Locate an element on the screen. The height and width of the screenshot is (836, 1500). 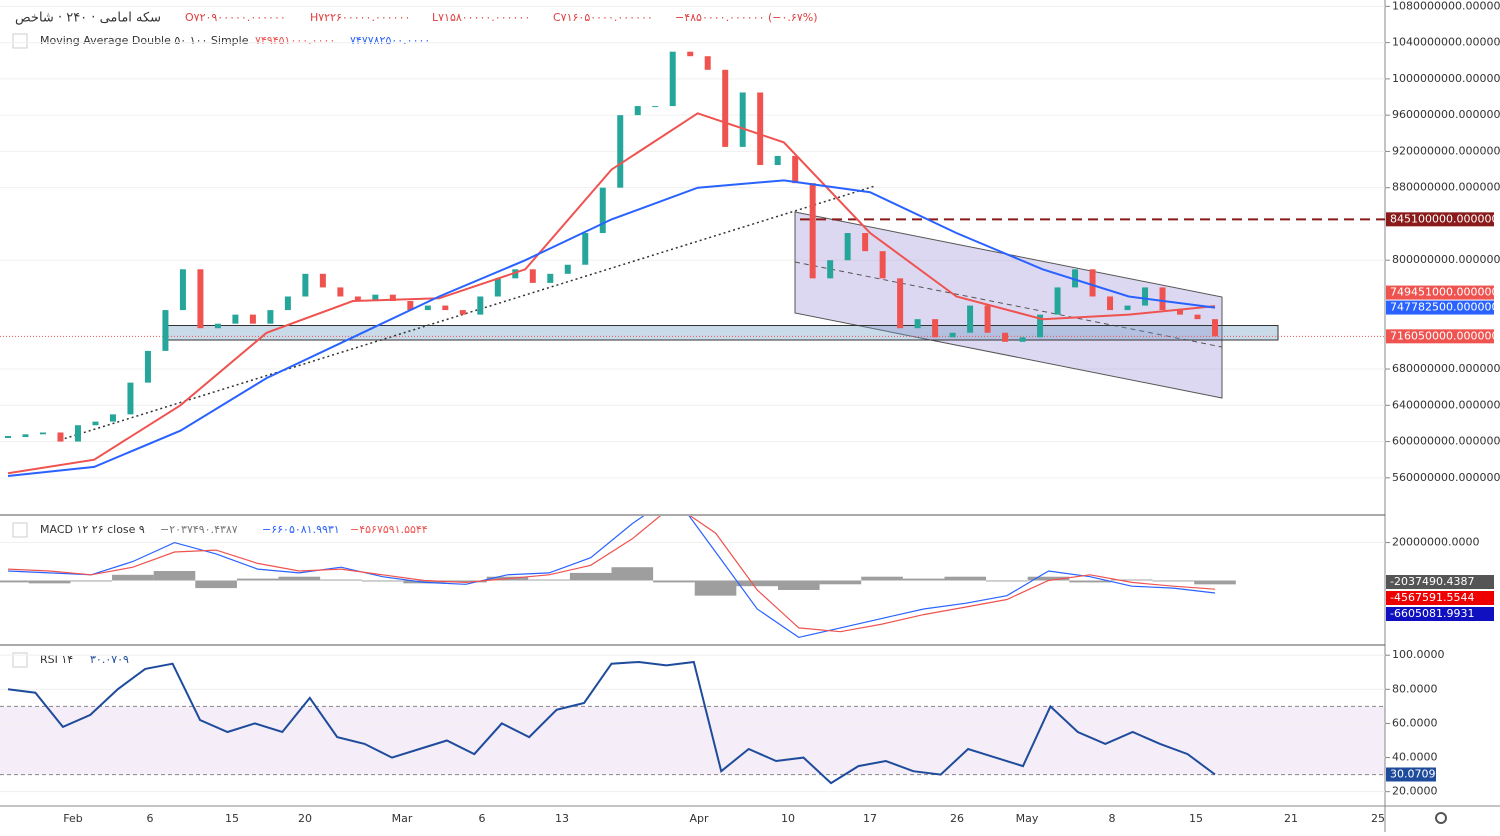
y-tick-label: 20.0000 is located at coordinates (1415, 791).